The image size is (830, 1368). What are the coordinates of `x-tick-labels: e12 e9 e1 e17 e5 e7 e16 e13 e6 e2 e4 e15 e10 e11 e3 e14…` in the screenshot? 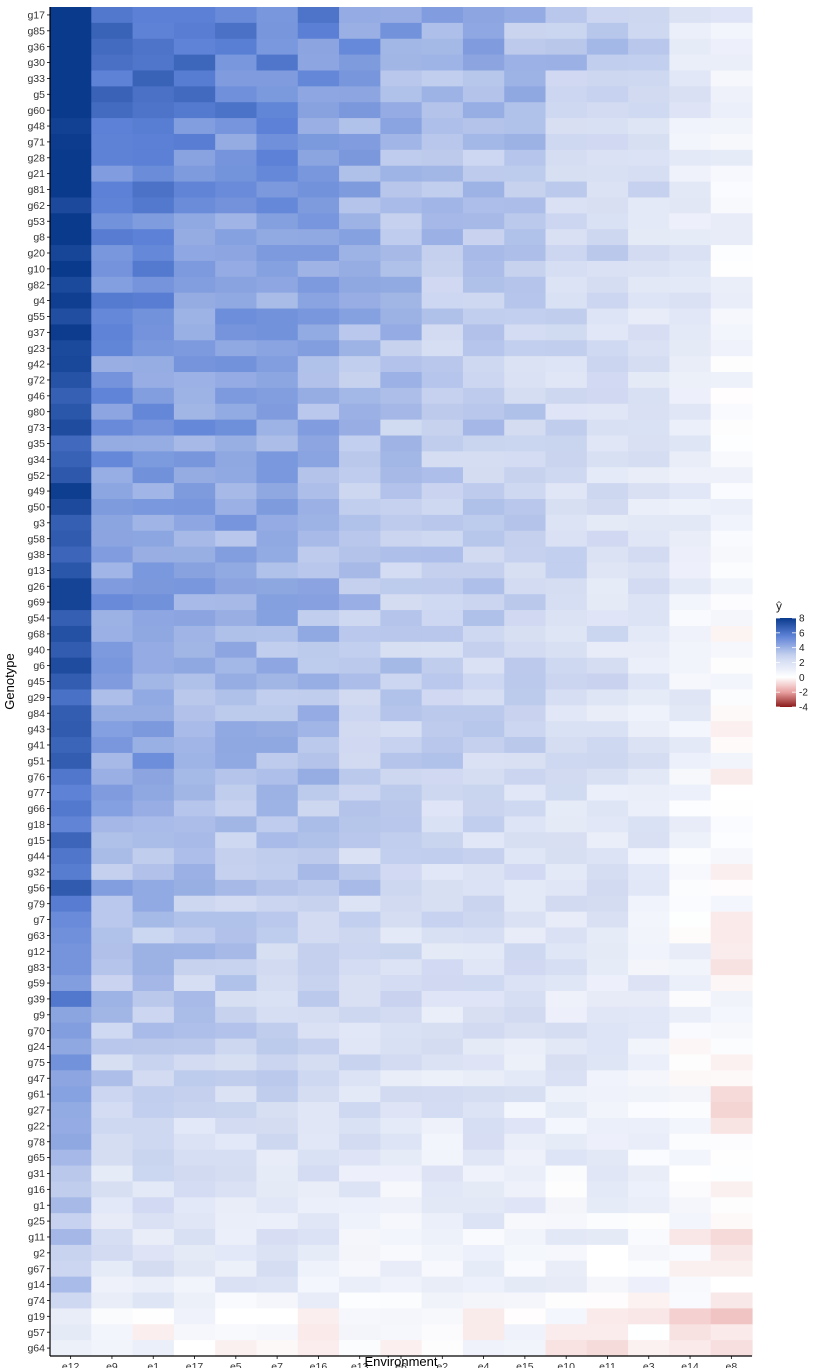 It's located at (399, 1362).